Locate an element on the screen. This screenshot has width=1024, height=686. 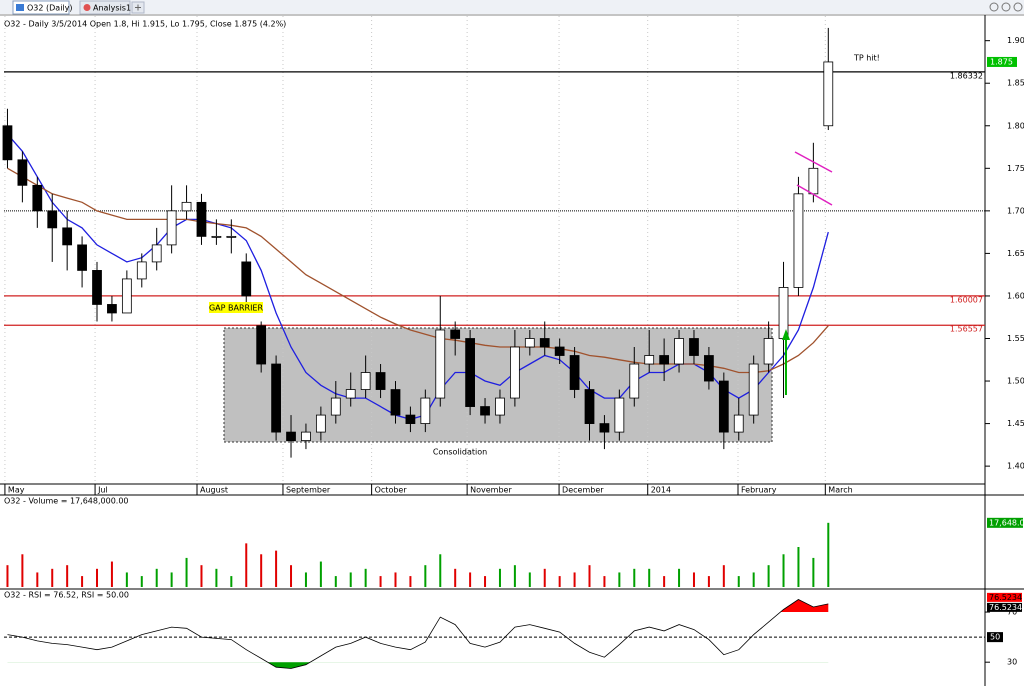
y-tick-label: 1.85 is located at coordinates (1015, 83).